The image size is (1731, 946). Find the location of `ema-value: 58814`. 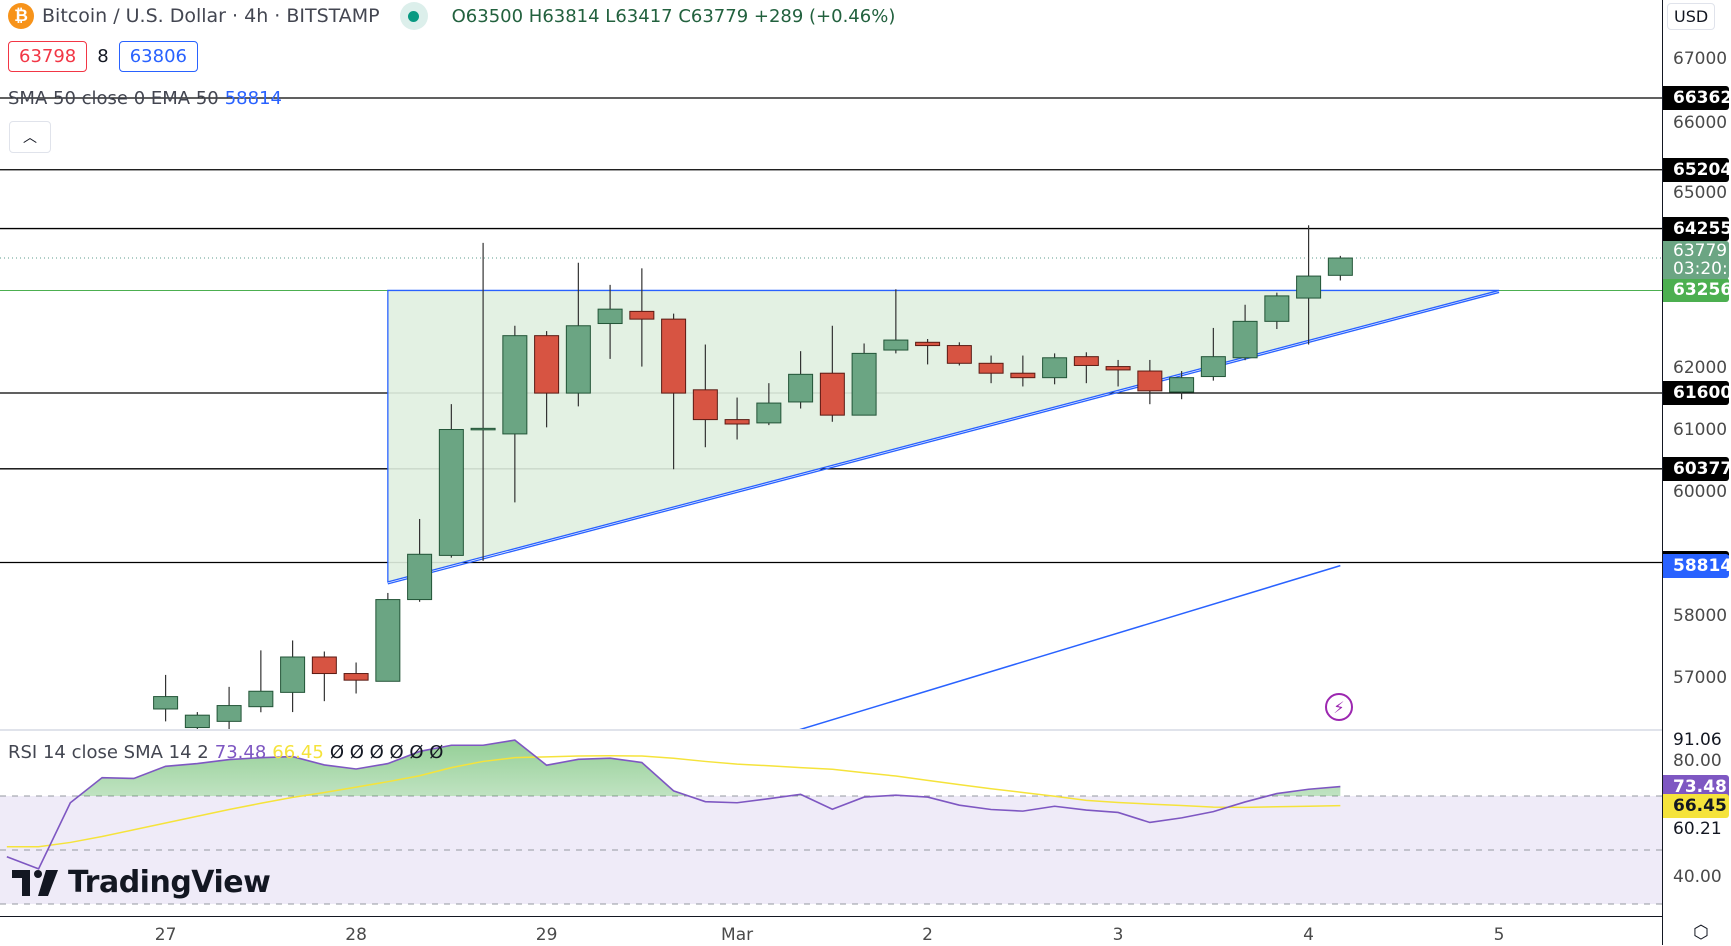

ema-value: 58814 is located at coordinates (253, 98).